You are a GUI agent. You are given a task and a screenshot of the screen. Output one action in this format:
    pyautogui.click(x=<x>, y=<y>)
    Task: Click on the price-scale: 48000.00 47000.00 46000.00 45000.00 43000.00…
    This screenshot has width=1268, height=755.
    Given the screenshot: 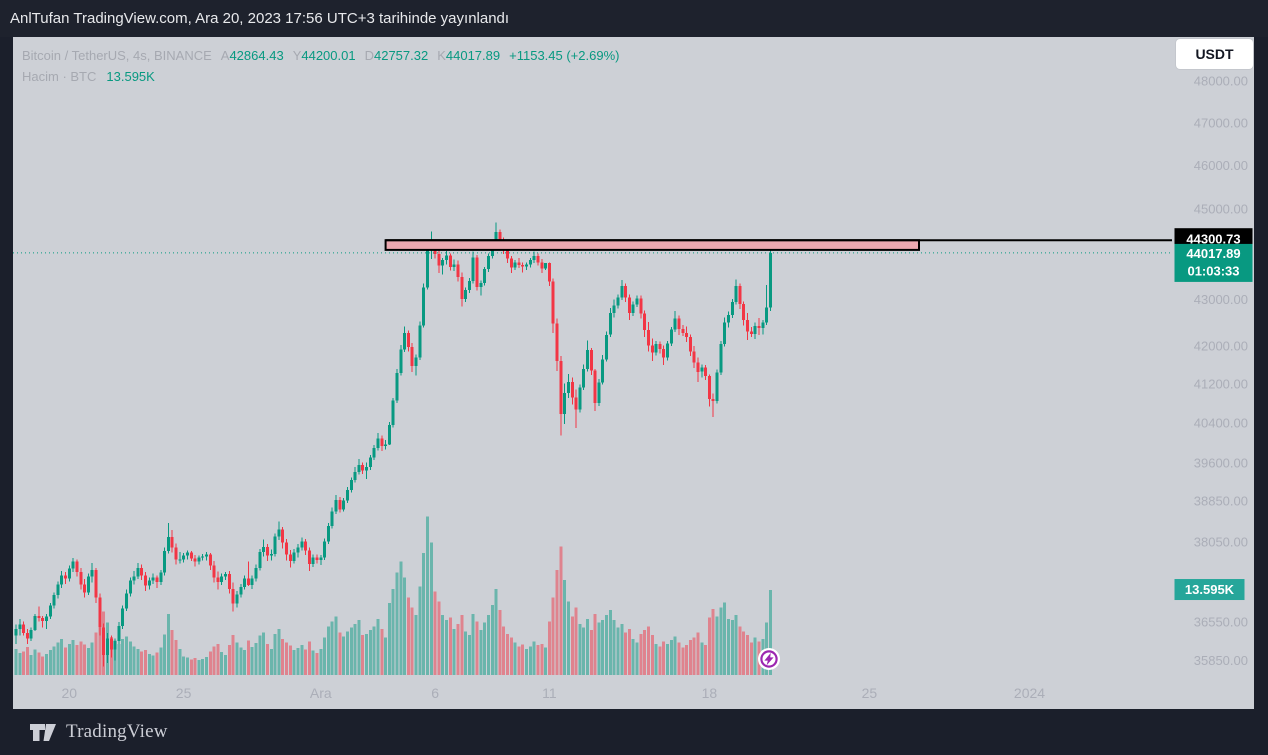 What is the action you would take?
    pyautogui.click(x=1221, y=371)
    